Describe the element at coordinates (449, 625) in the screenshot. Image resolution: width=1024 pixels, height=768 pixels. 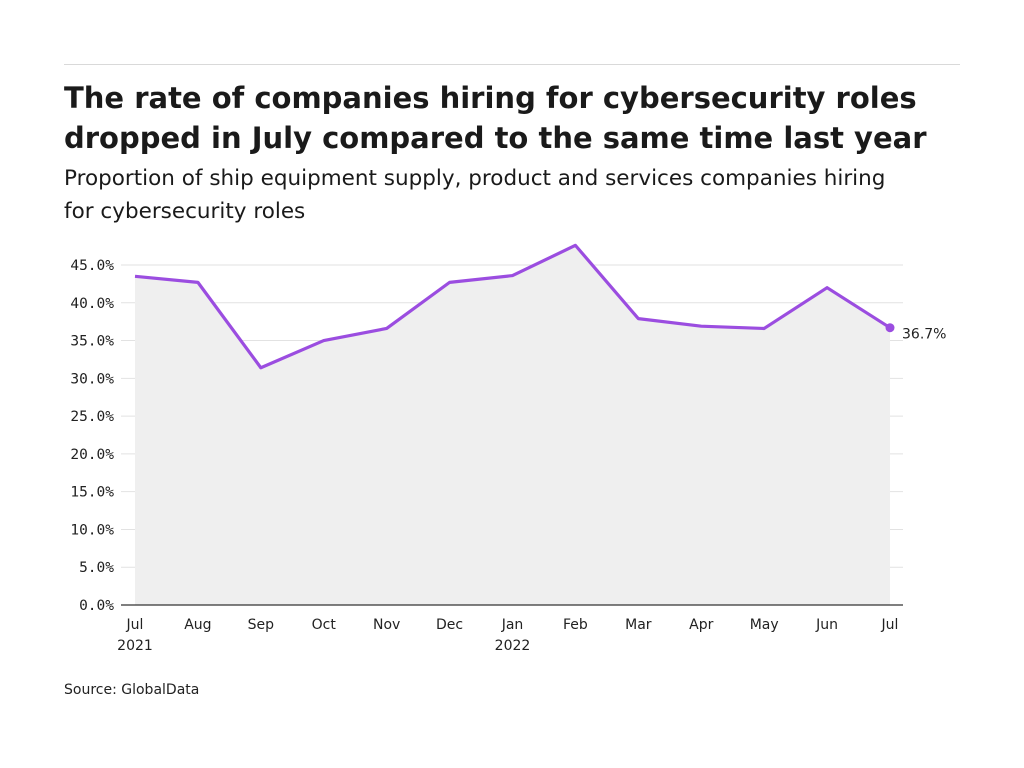
I see `x-tick-label: Dec` at that location.